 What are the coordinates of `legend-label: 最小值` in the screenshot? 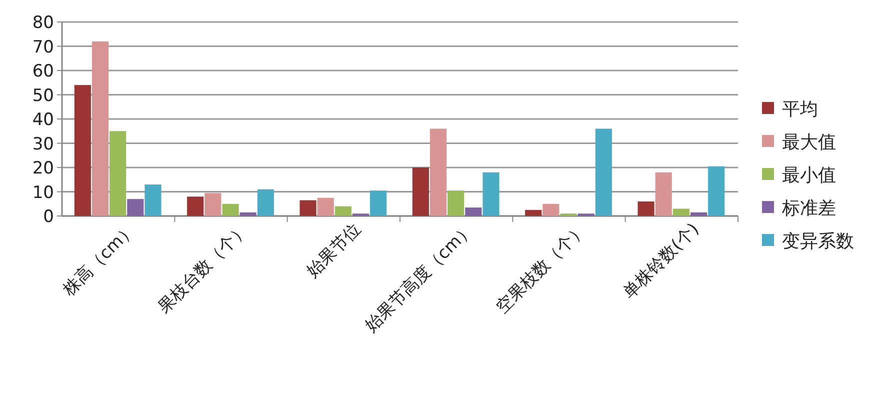 It's located at (809, 175).